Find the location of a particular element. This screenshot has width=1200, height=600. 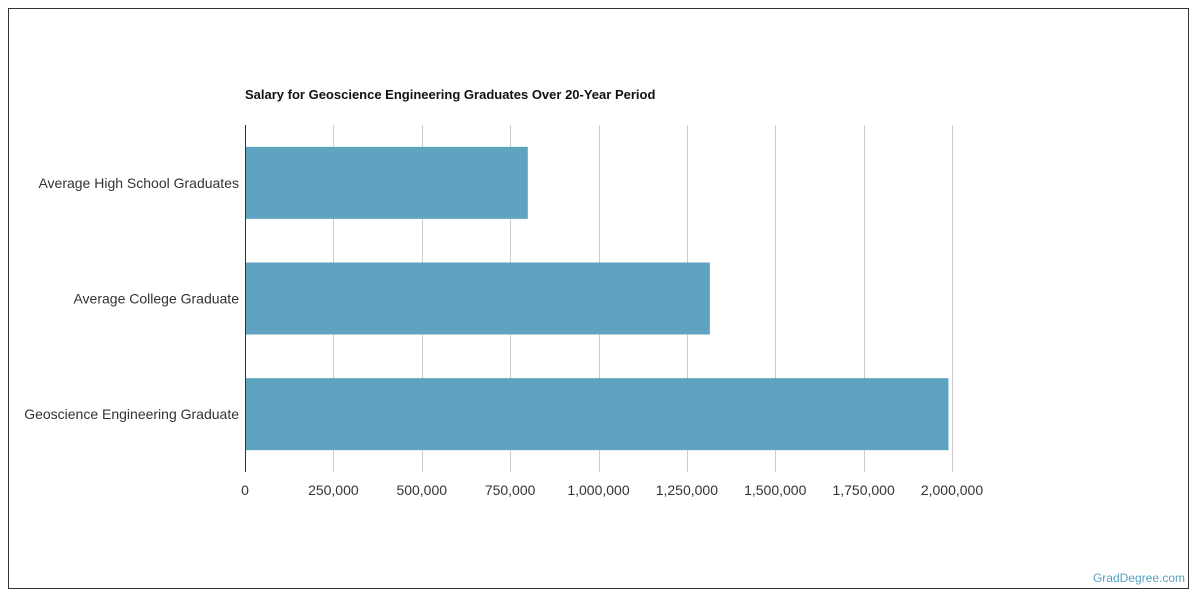

x-tick-label: 750,000 is located at coordinates (510, 490).